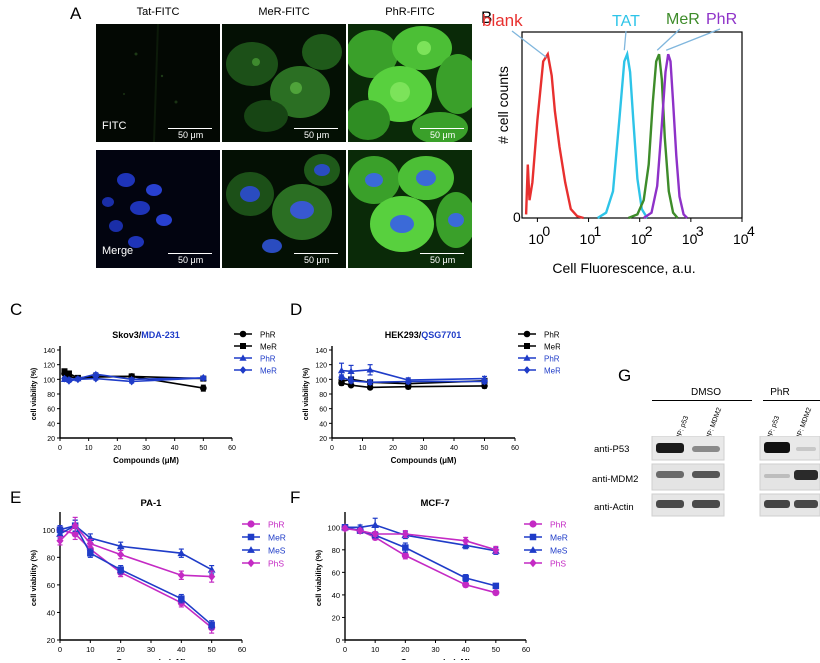  I want to click on x-tick-label: 0, so click(345, 649).